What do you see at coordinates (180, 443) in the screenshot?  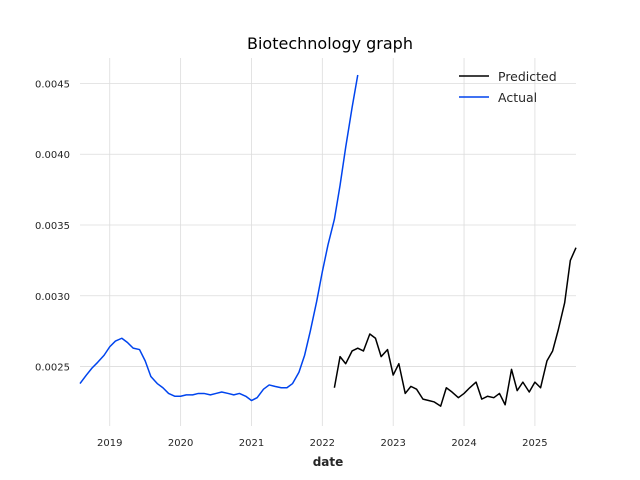 I see `x-tick-label: 2020` at bounding box center [180, 443].